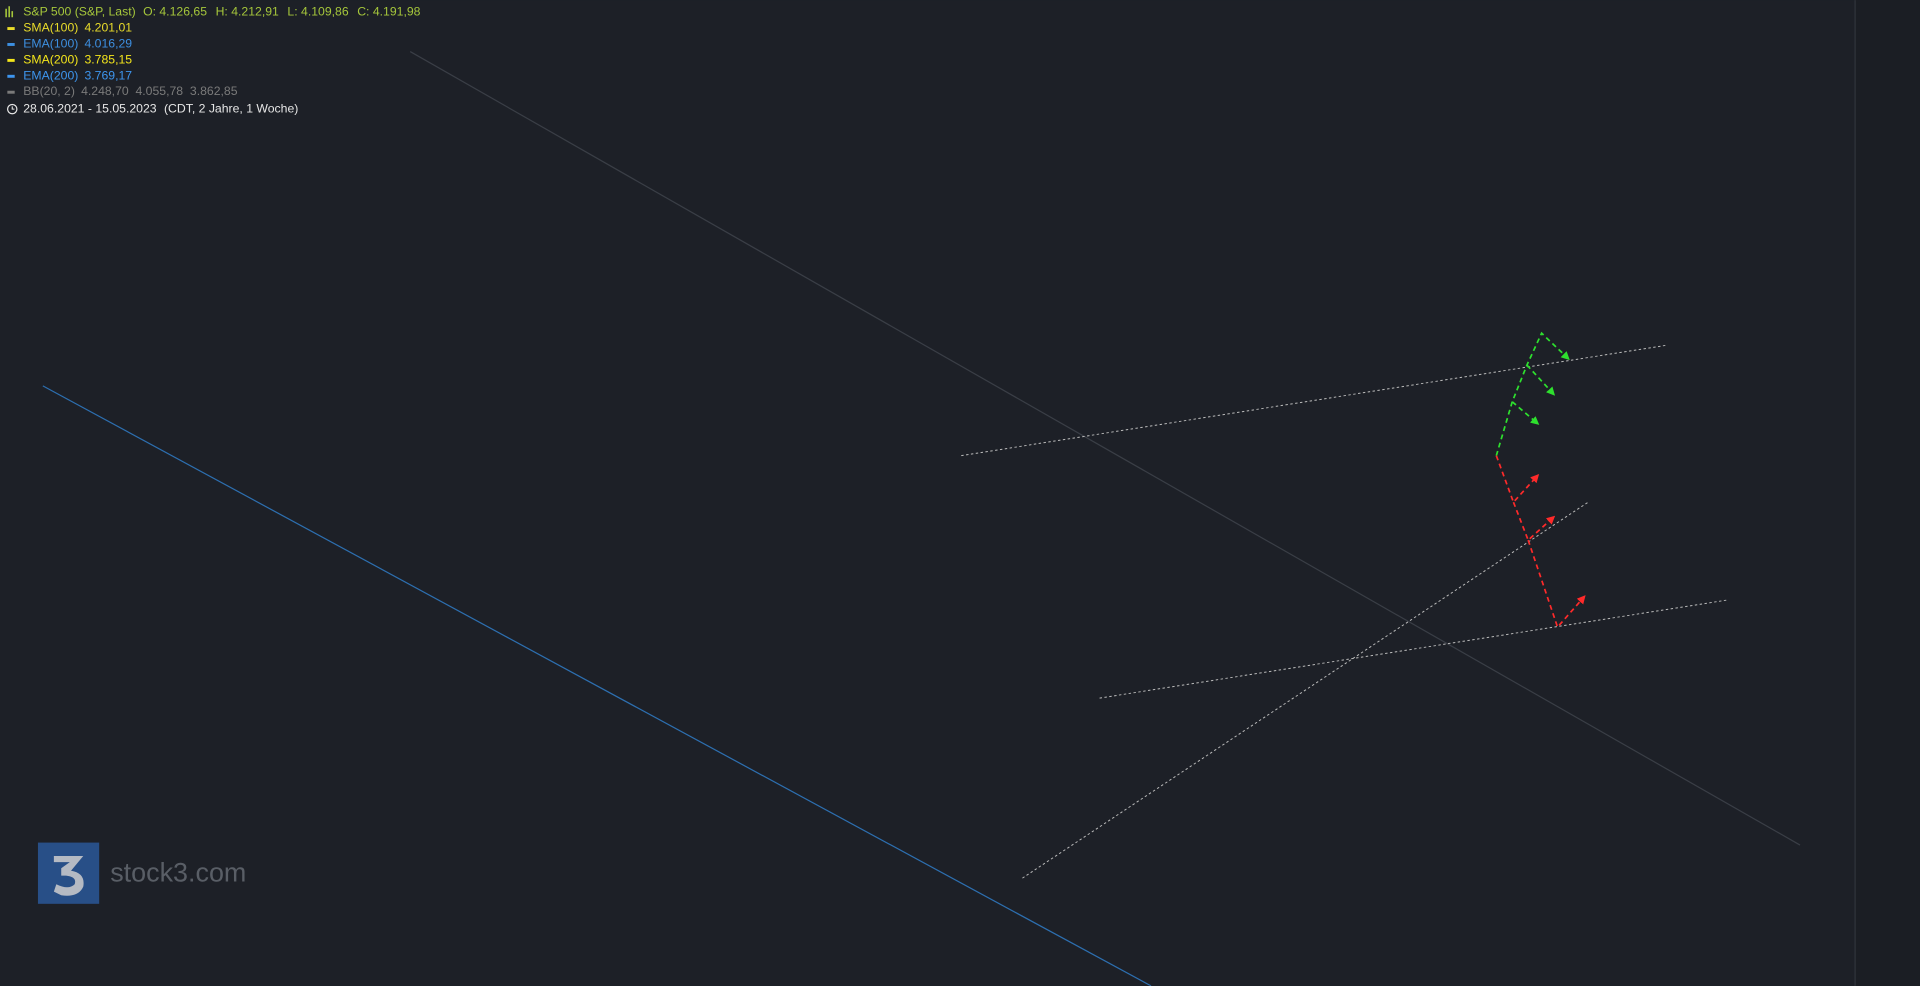  I want to click on quote-value: H: 4.212,91, so click(247, 12).